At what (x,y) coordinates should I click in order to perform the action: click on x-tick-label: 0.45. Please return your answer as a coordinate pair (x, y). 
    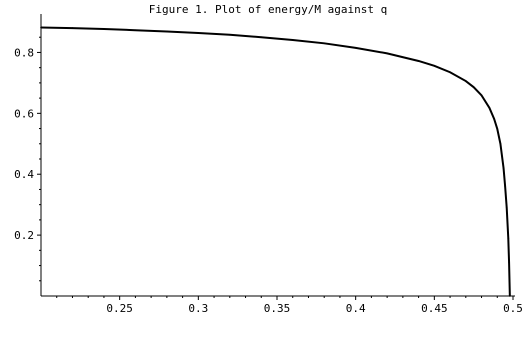
    Looking at the image, I should click on (434, 308).